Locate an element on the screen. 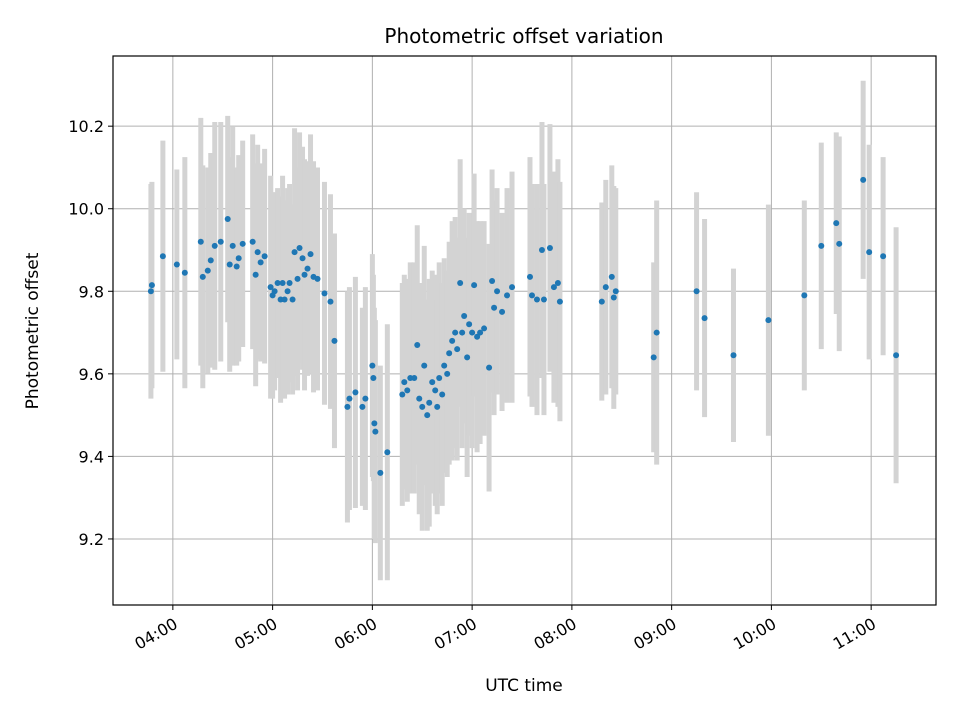 The image size is (960, 720). y-tick-label: 10.0 is located at coordinates (86, 209).